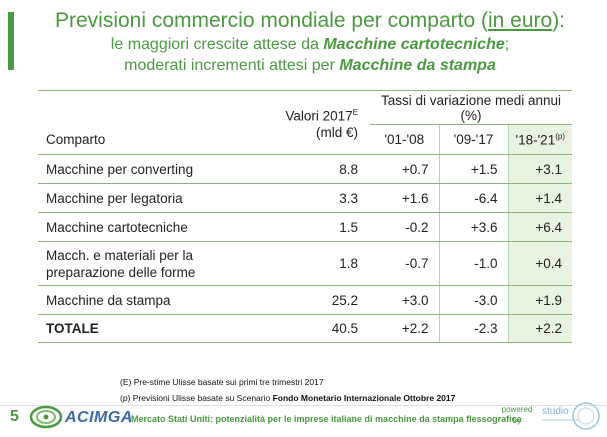 Image resolution: width=607 pixels, height=437 pixels. Describe the element at coordinates (473, 300) in the screenshot. I see `row-rate-2: -3.0` at that location.